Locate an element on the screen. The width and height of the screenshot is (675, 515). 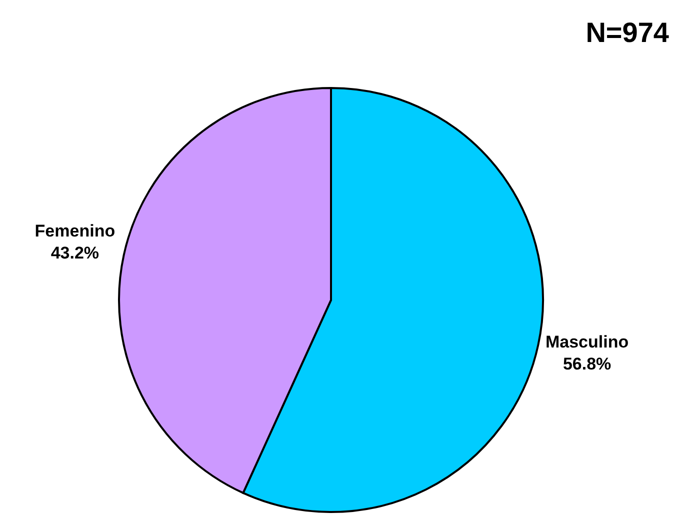
chart-title: N=974 is located at coordinates (628, 32).